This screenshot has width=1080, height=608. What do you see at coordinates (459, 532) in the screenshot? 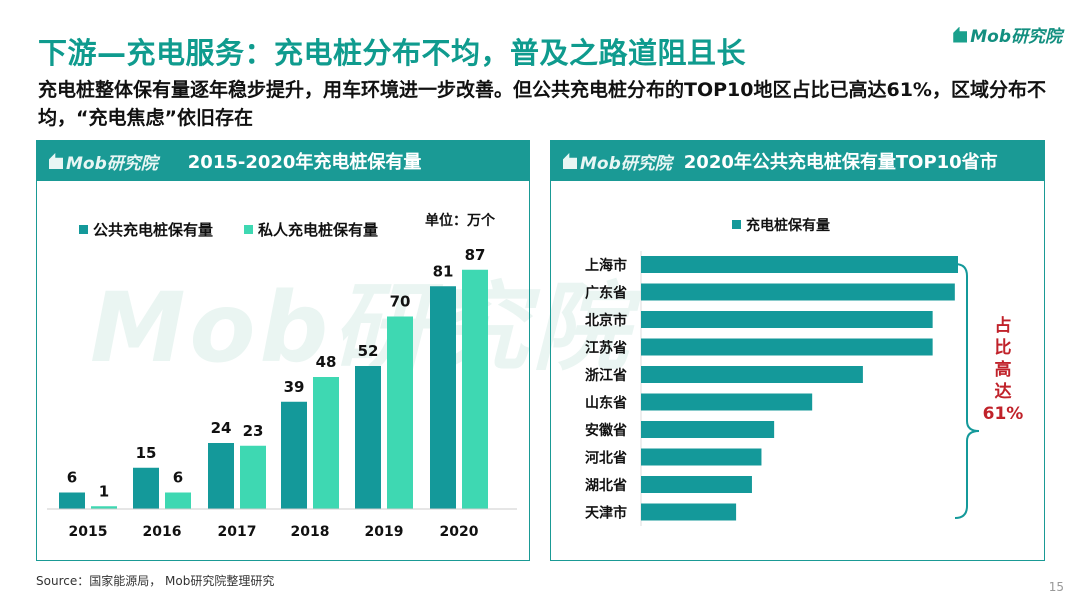
I see `x-tick-label: 2020` at bounding box center [459, 532].